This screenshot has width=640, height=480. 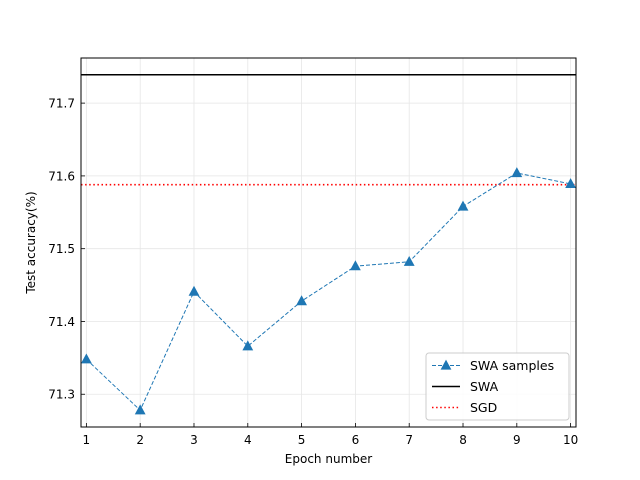 I want to click on legend-box, so click(x=497, y=386).